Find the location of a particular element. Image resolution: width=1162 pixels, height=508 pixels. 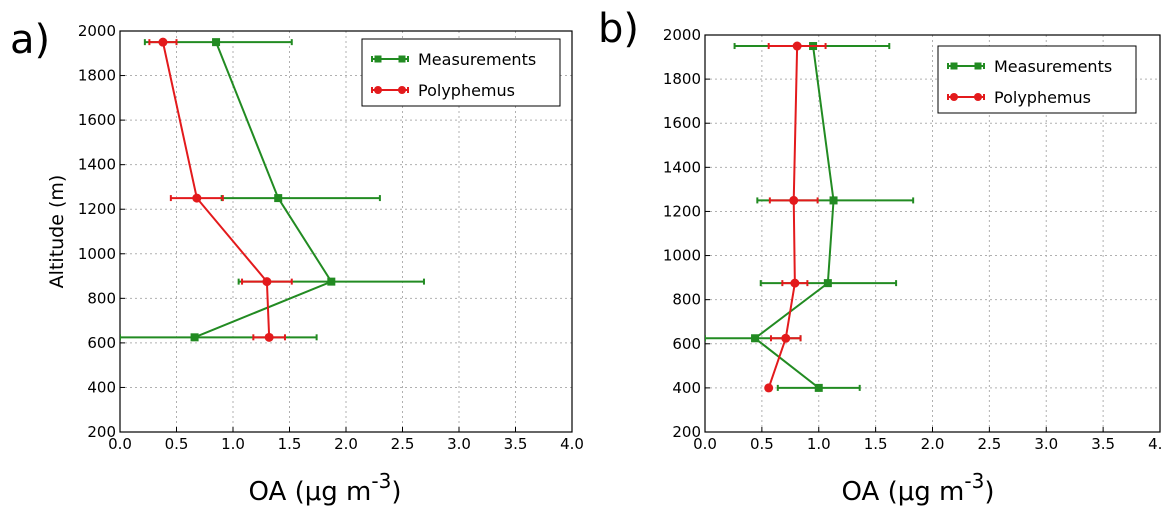

series-measurements is located at coordinates (810, 217).